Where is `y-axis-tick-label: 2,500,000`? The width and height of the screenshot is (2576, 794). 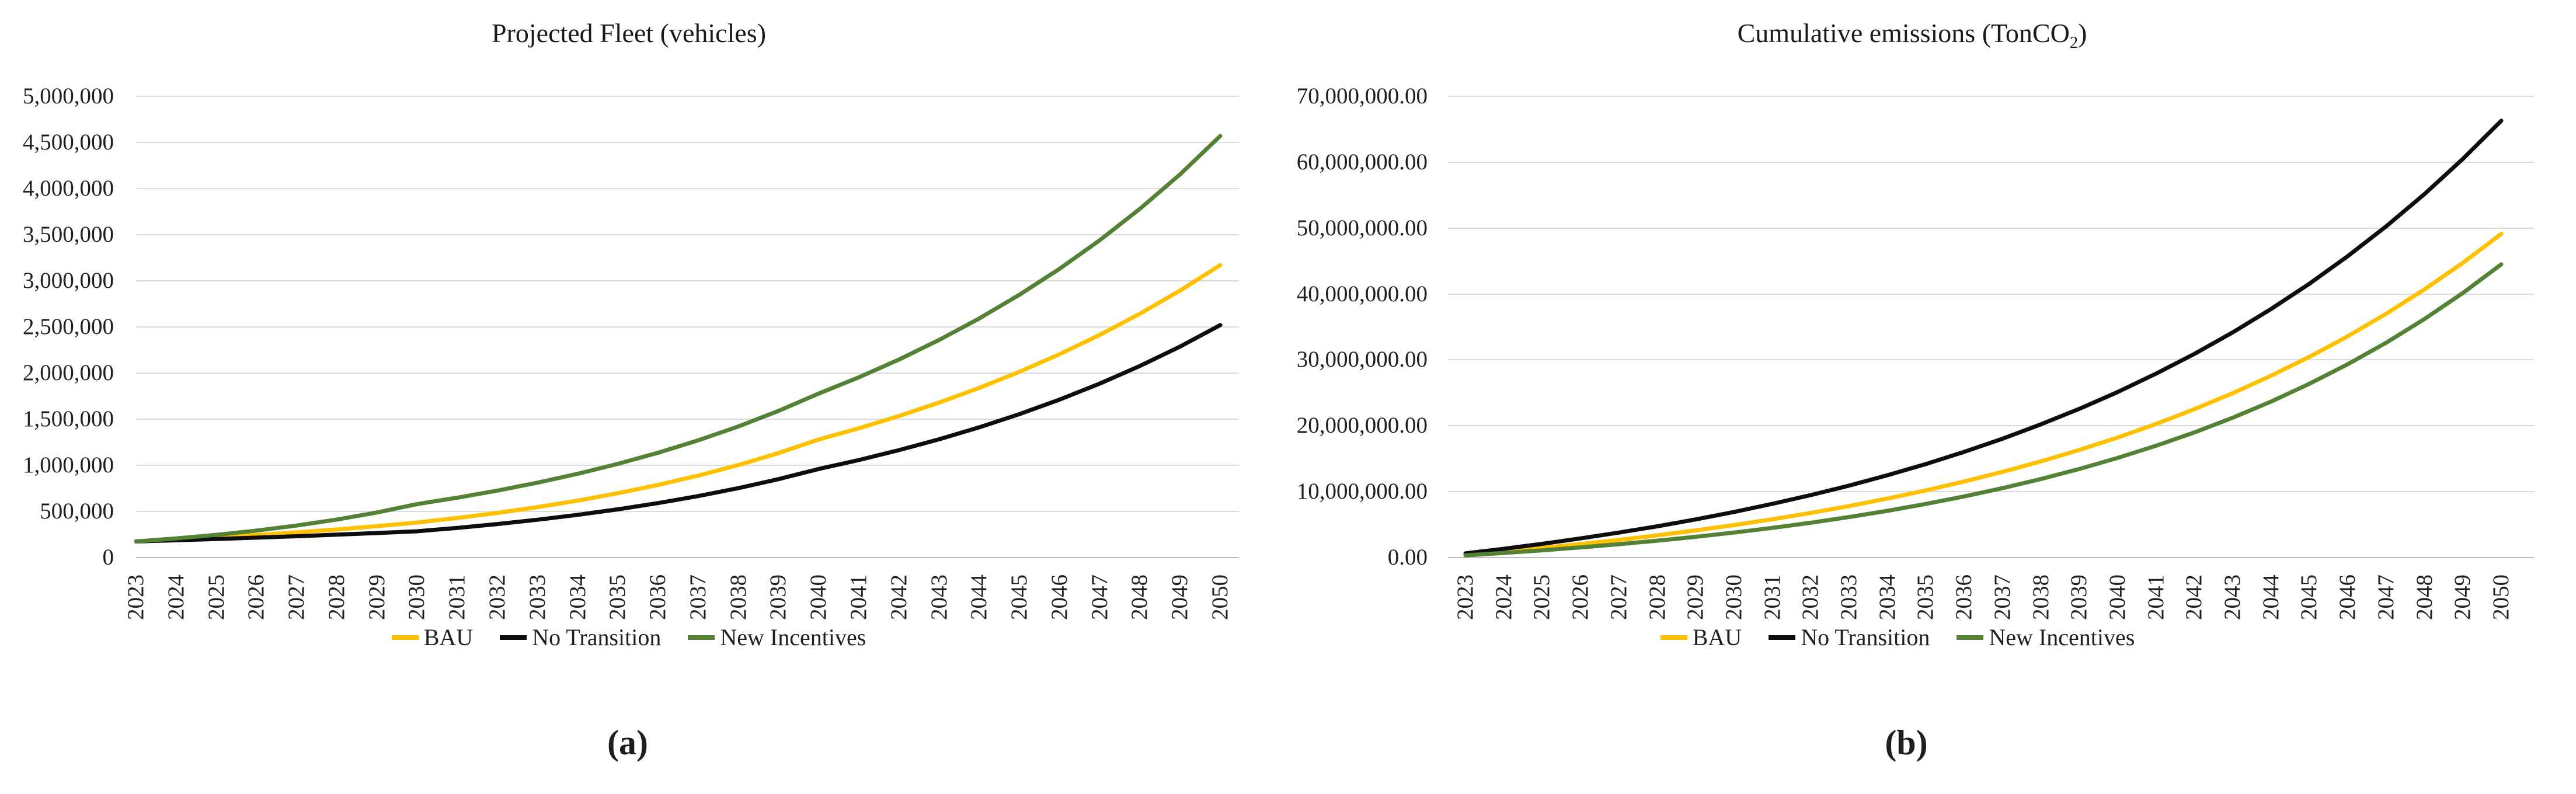 y-axis-tick-label: 2,500,000 is located at coordinates (68, 326).